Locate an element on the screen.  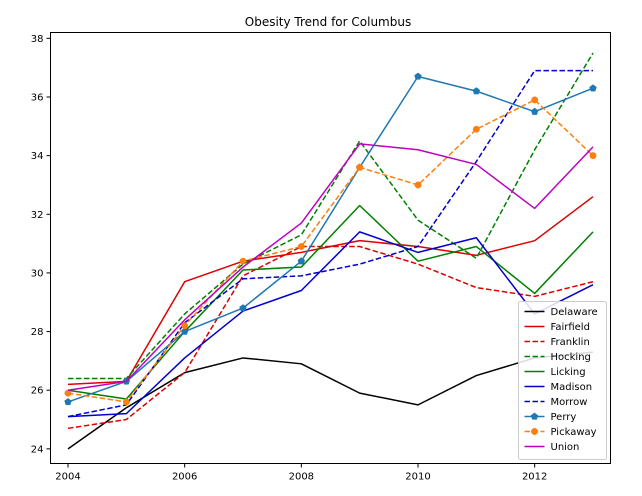
chart-title: Obesity Trend for Columbus is located at coordinates (328, 22).